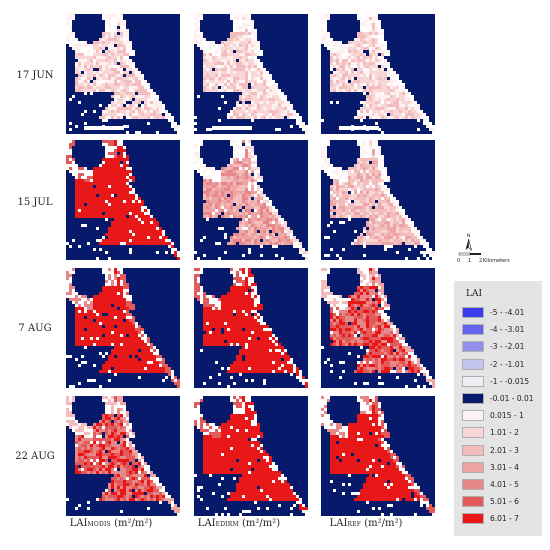 The image size is (550, 550). I want to click on legend-item: 4.01 - 5, so click(502, 485).